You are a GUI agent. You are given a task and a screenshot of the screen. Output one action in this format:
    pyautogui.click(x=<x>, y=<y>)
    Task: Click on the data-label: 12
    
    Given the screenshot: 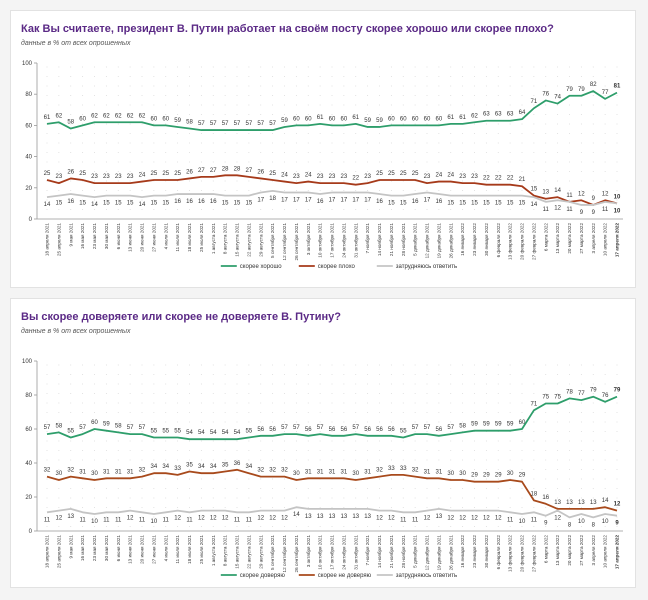 What is the action you would take?
    pyautogui.click(x=605, y=194)
    